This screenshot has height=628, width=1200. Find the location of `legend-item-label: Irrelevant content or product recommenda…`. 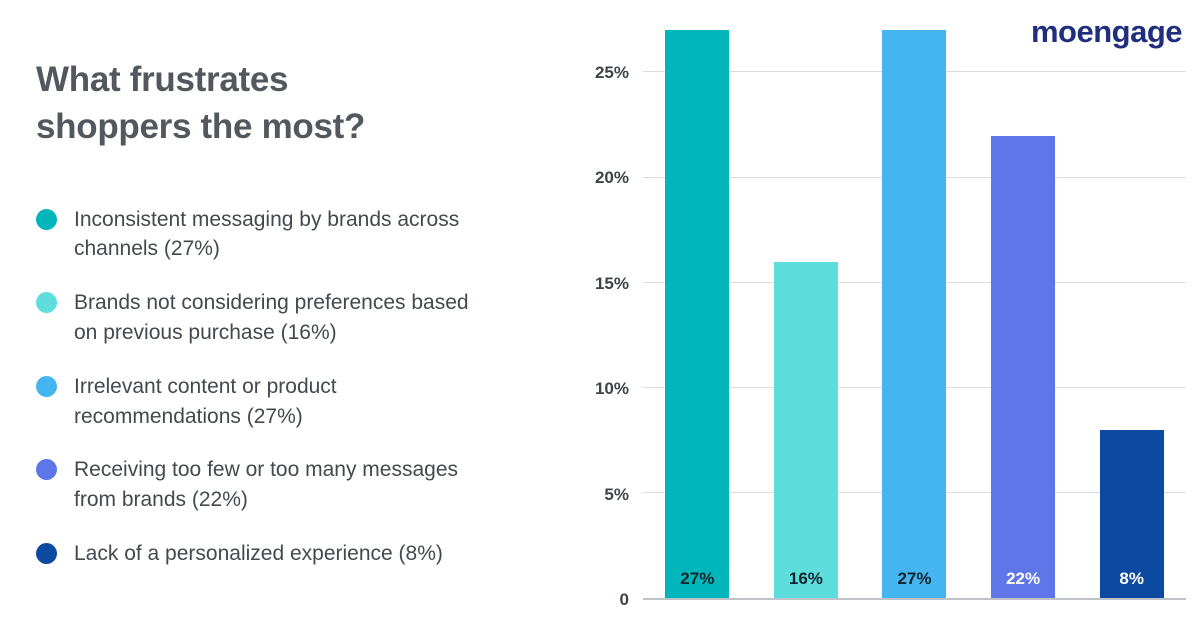

legend-item-label: Irrelevant content or product recommenda… is located at coordinates (205, 401).